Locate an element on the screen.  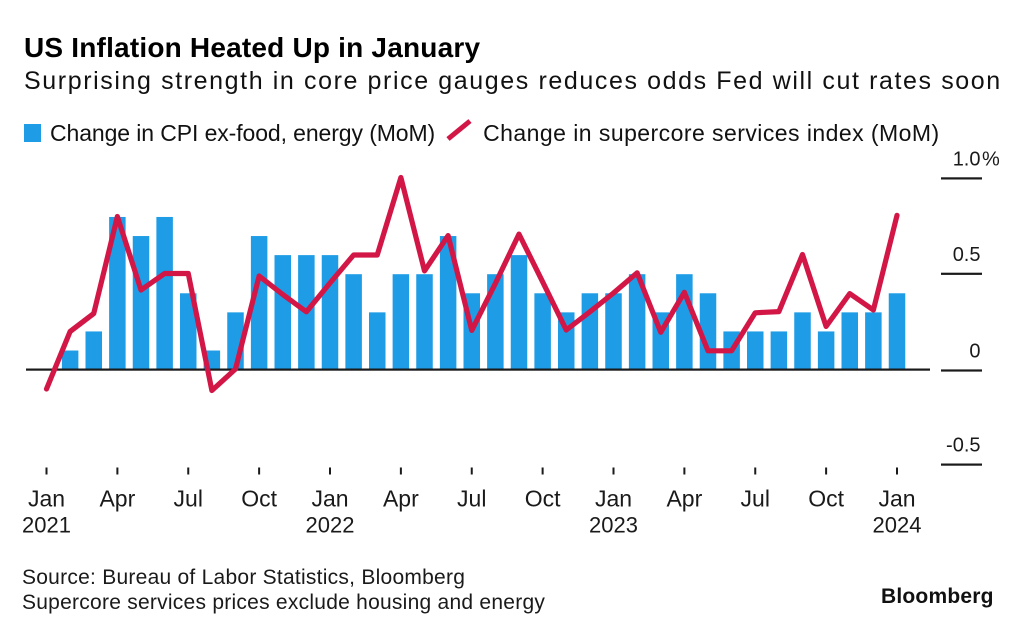
svg-text: 2021 is located at coordinates (46, 525).